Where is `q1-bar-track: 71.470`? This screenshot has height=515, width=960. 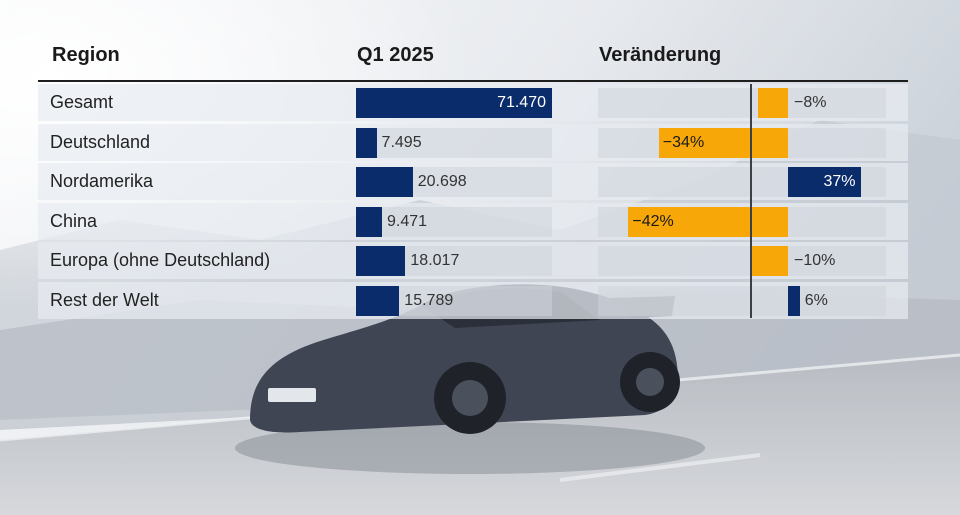 q1-bar-track: 71.470 is located at coordinates (454, 103).